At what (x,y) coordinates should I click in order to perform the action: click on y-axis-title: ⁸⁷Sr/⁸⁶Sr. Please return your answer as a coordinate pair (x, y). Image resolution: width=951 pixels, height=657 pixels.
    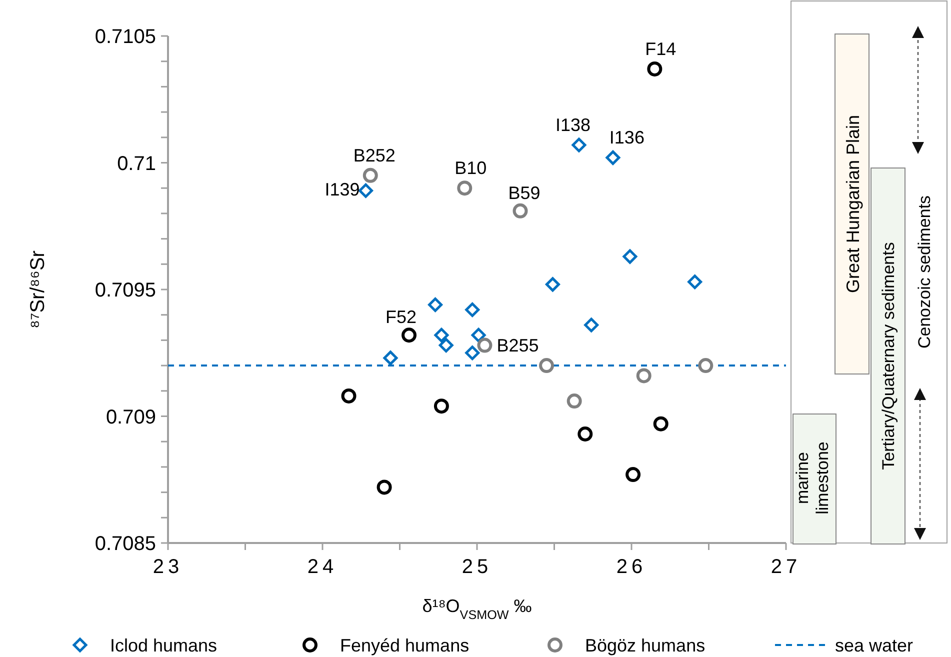
    Looking at the image, I should click on (38, 289).